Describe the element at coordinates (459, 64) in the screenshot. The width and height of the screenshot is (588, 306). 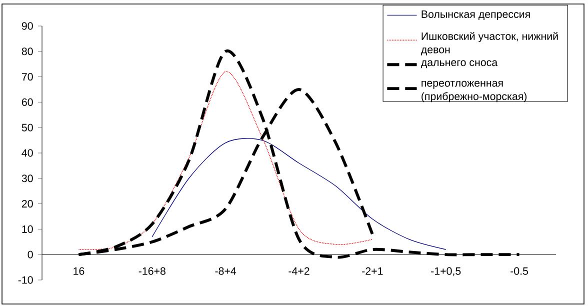
I see `legend-label: дальнего сноса` at that location.